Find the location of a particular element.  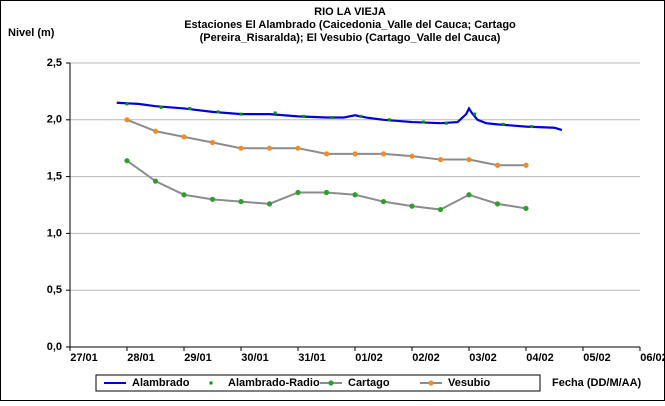

legend is located at coordinates (318, 383).